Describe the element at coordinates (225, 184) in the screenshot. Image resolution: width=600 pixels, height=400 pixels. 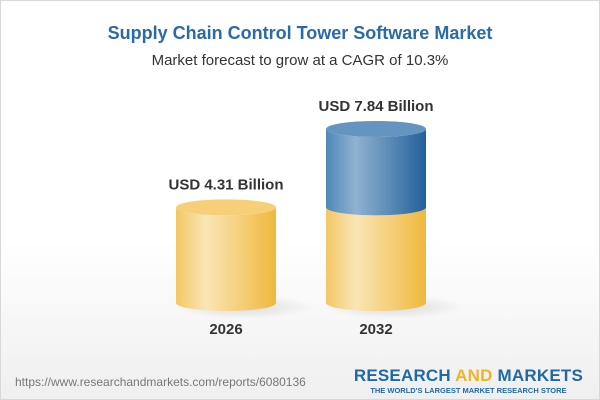
I see `data-label: USD 4.31 Billion` at that location.